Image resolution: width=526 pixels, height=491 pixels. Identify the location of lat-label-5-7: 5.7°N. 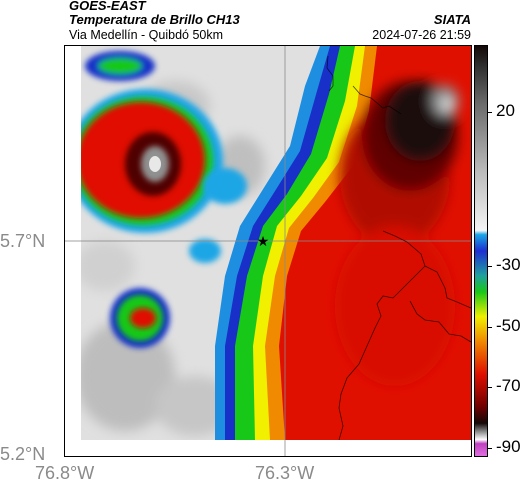
(23, 241).